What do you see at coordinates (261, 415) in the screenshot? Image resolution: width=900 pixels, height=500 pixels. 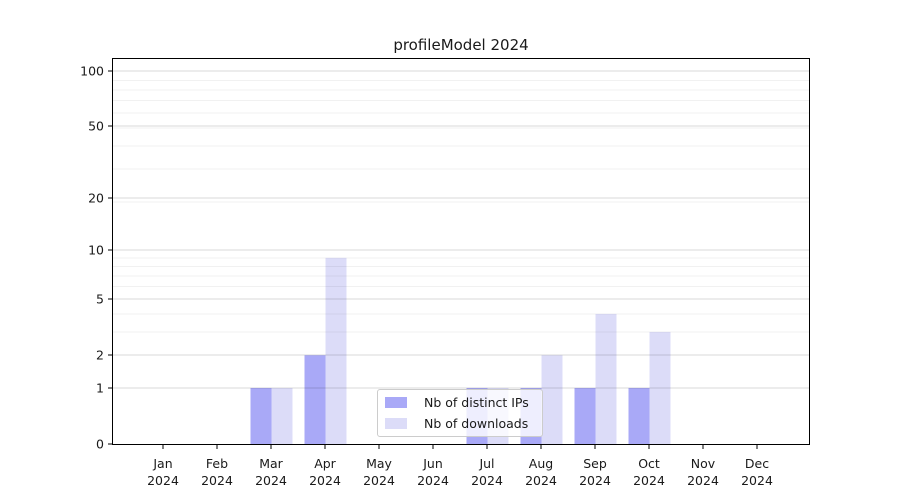 I see `bar-distinct-ips-mar` at bounding box center [261, 415].